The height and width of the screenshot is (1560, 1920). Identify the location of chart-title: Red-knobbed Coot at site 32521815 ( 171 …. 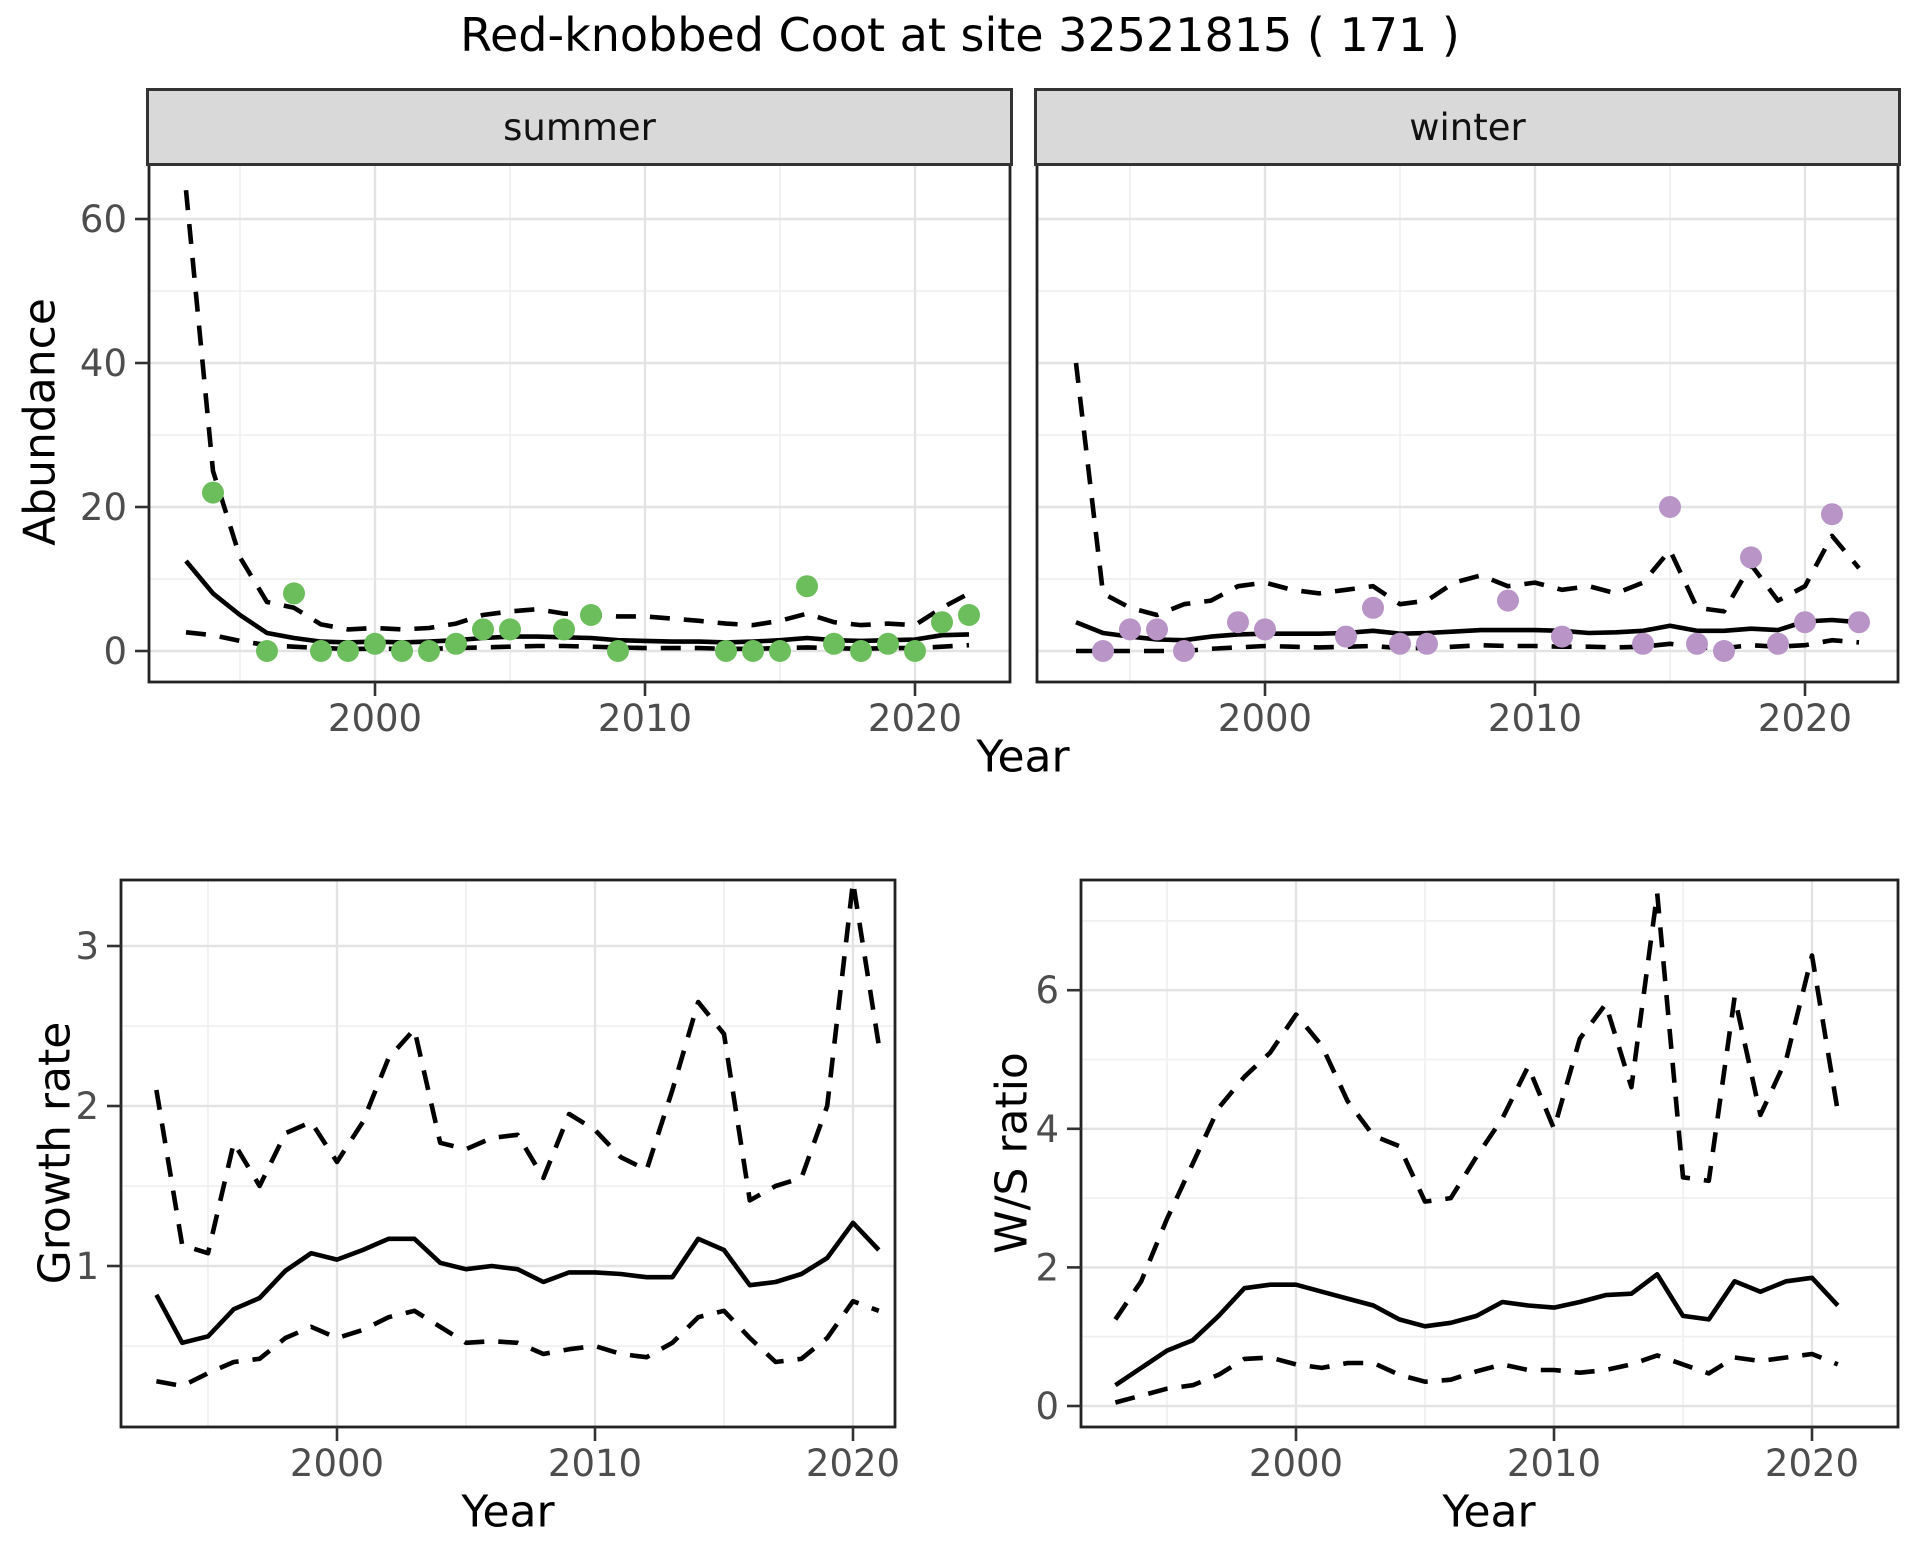
(960, 35).